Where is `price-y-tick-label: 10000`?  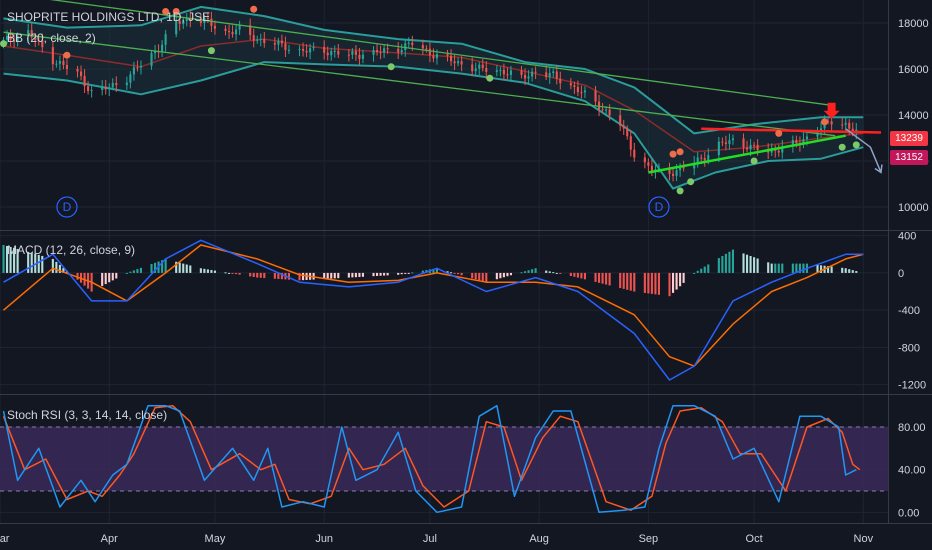
price-y-tick-label: 10000 is located at coordinates (913, 208).